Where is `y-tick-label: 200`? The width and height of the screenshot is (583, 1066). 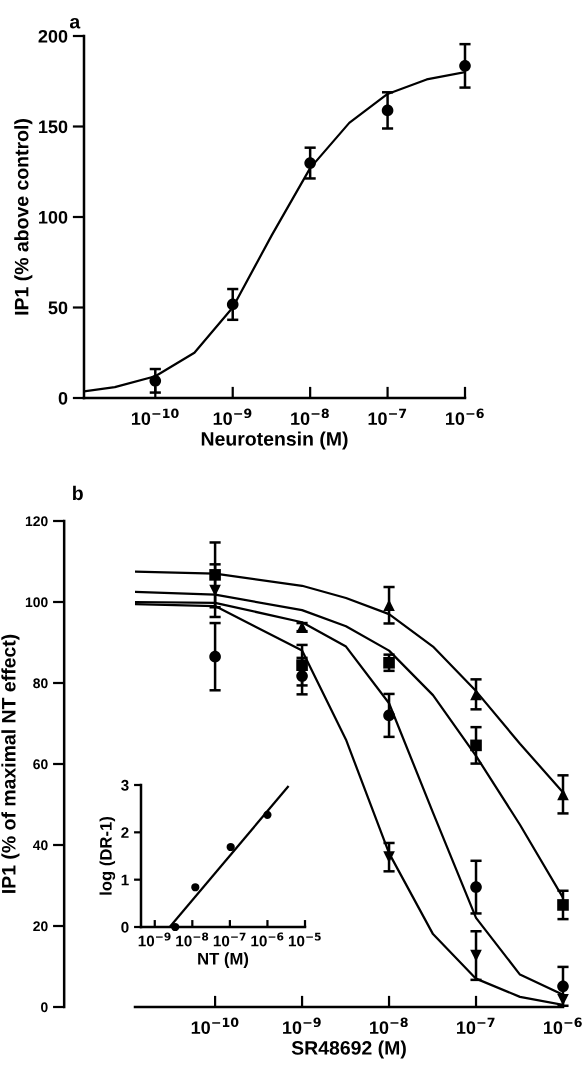 y-tick-label: 200 is located at coordinates (53, 36).